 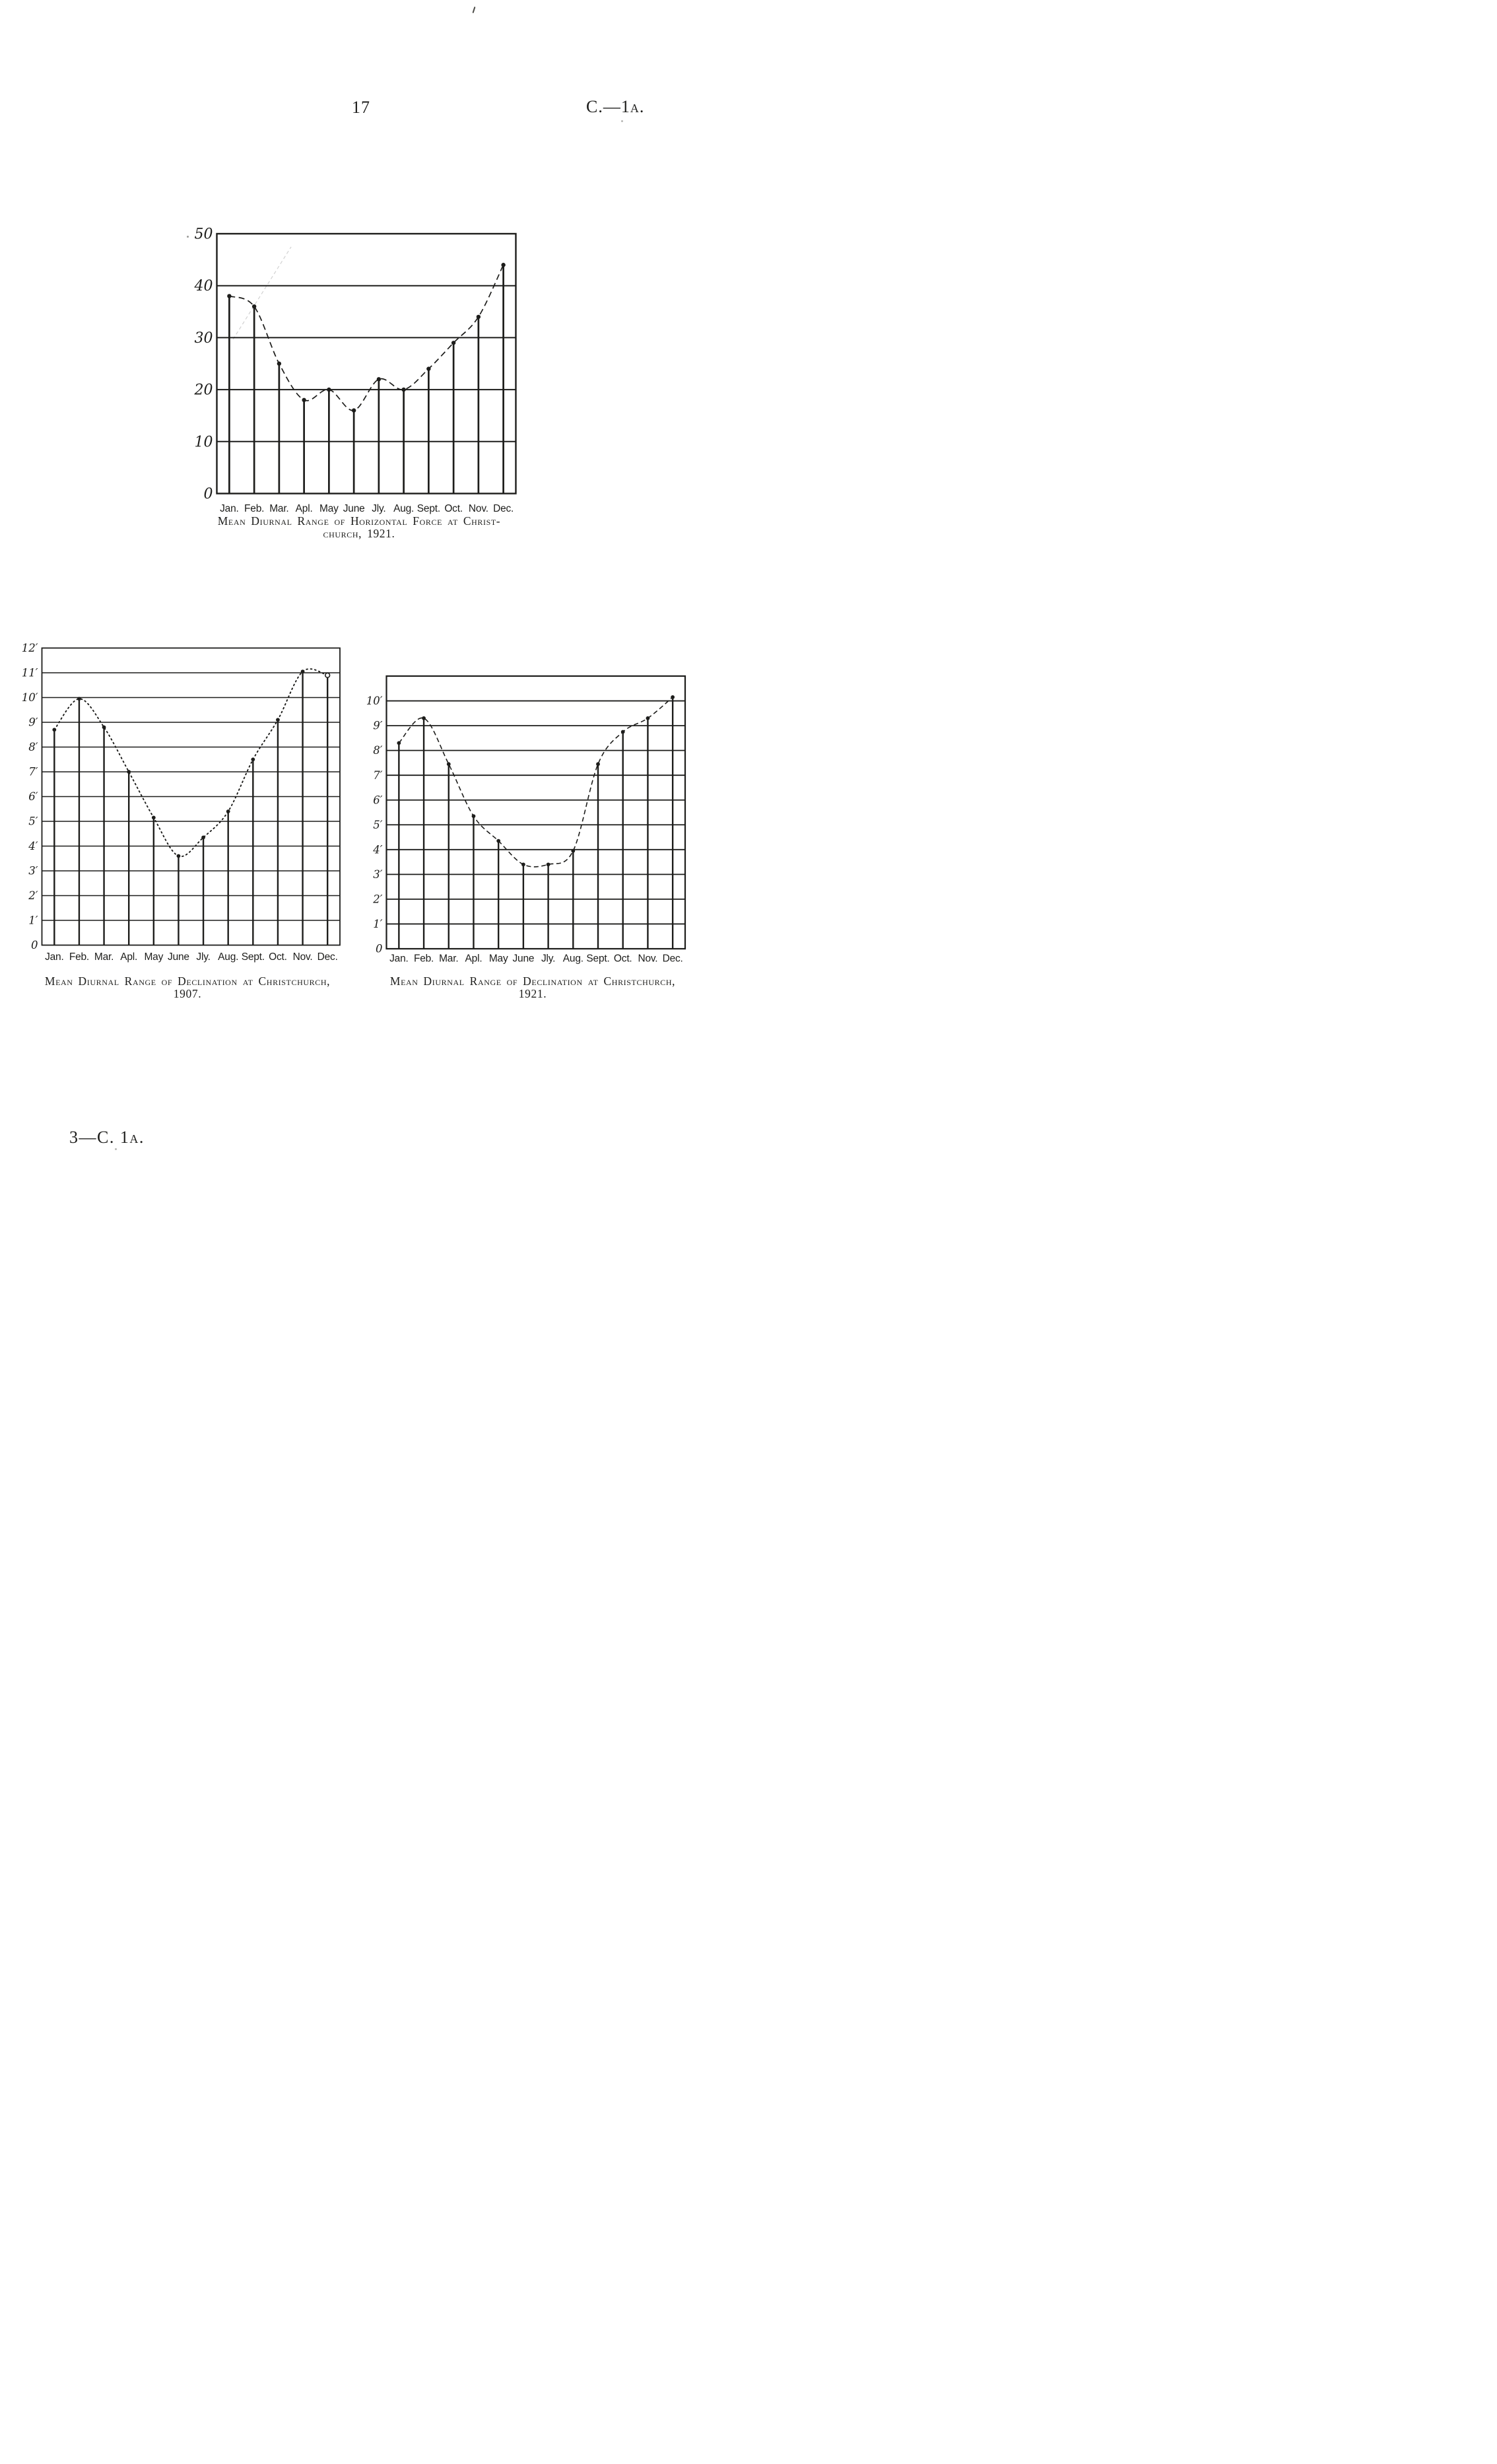 What do you see at coordinates (377, 849) in the screenshot?
I see `y-axis-label: 4′` at bounding box center [377, 849].